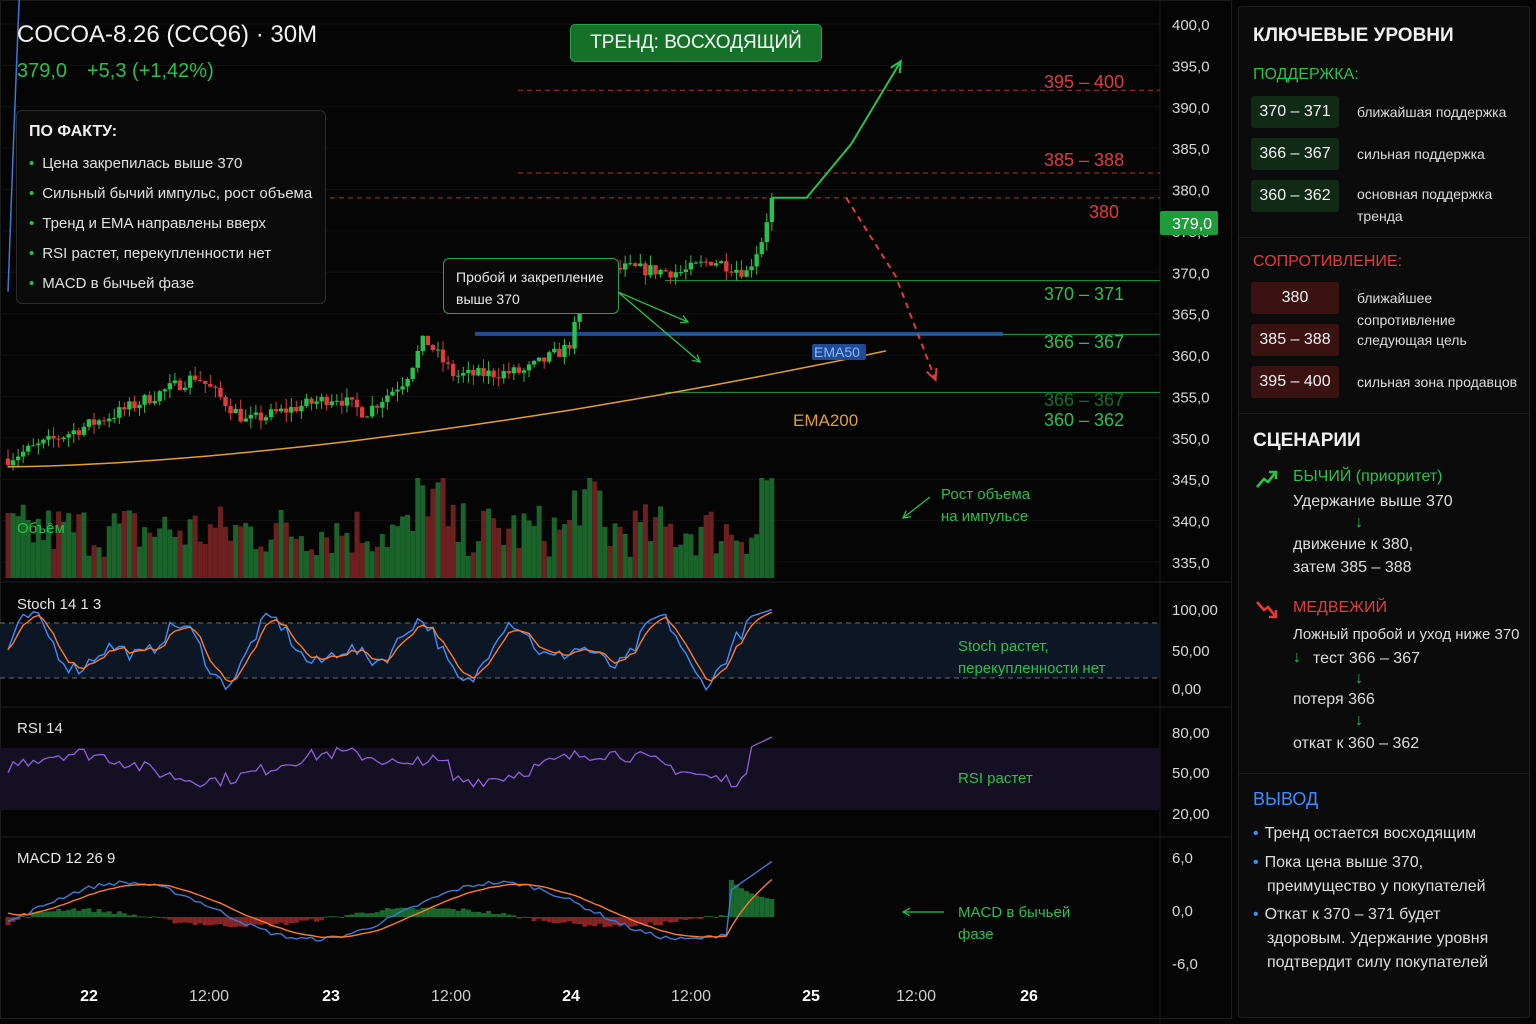 Image resolution: width=1536 pixels, height=1024 pixels. What do you see at coordinates (1191, 397) in the screenshot?
I see `price-tick-label: 355,0` at bounding box center [1191, 397].